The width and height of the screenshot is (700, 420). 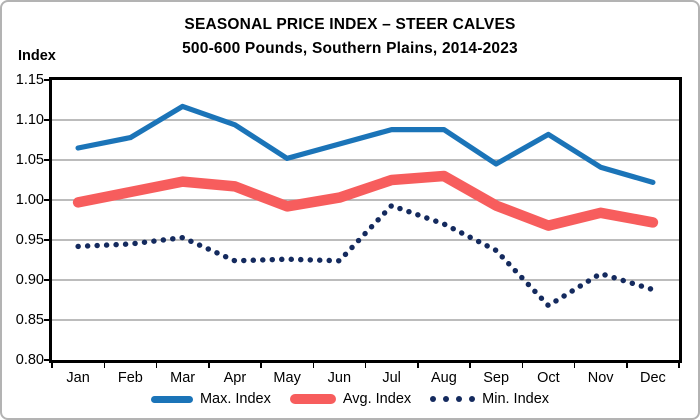 What do you see at coordinates (312, 399) in the screenshot?
I see `avg-index-legend-swatch-icon` at bounding box center [312, 399].